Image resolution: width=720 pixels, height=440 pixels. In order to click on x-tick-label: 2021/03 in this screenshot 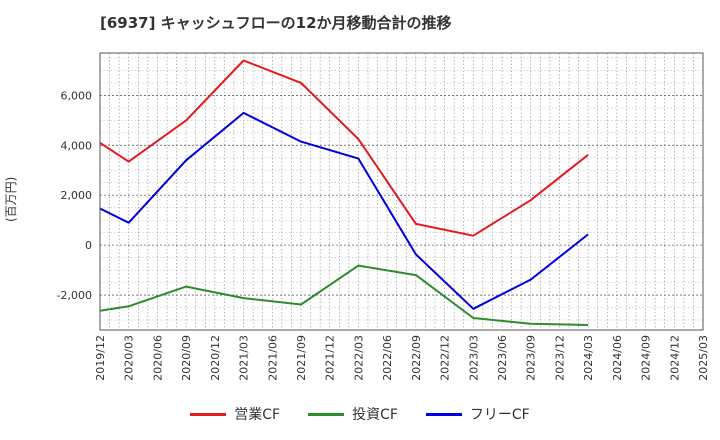, I will do `click(244, 358)`.